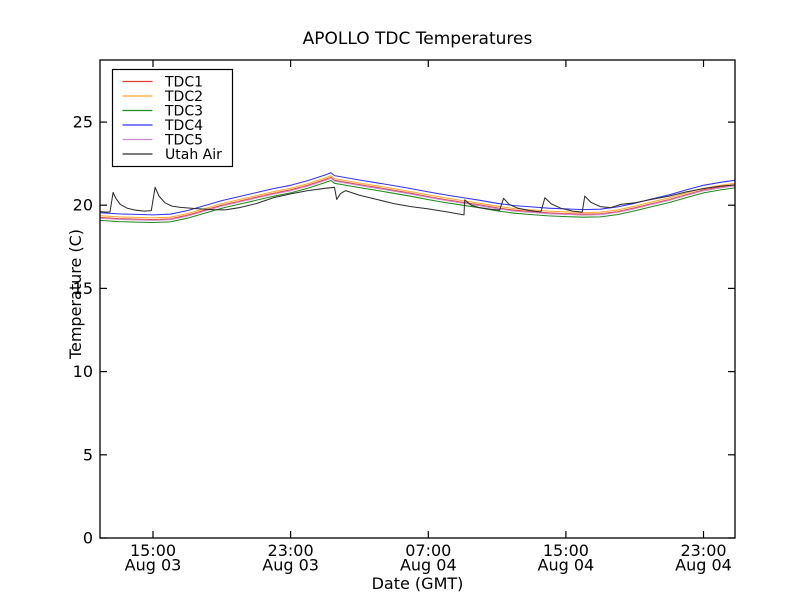 The image size is (800, 600). Describe the element at coordinates (183, 83) in the screenshot. I see `legend-label-tdc1: TDC1` at that location.